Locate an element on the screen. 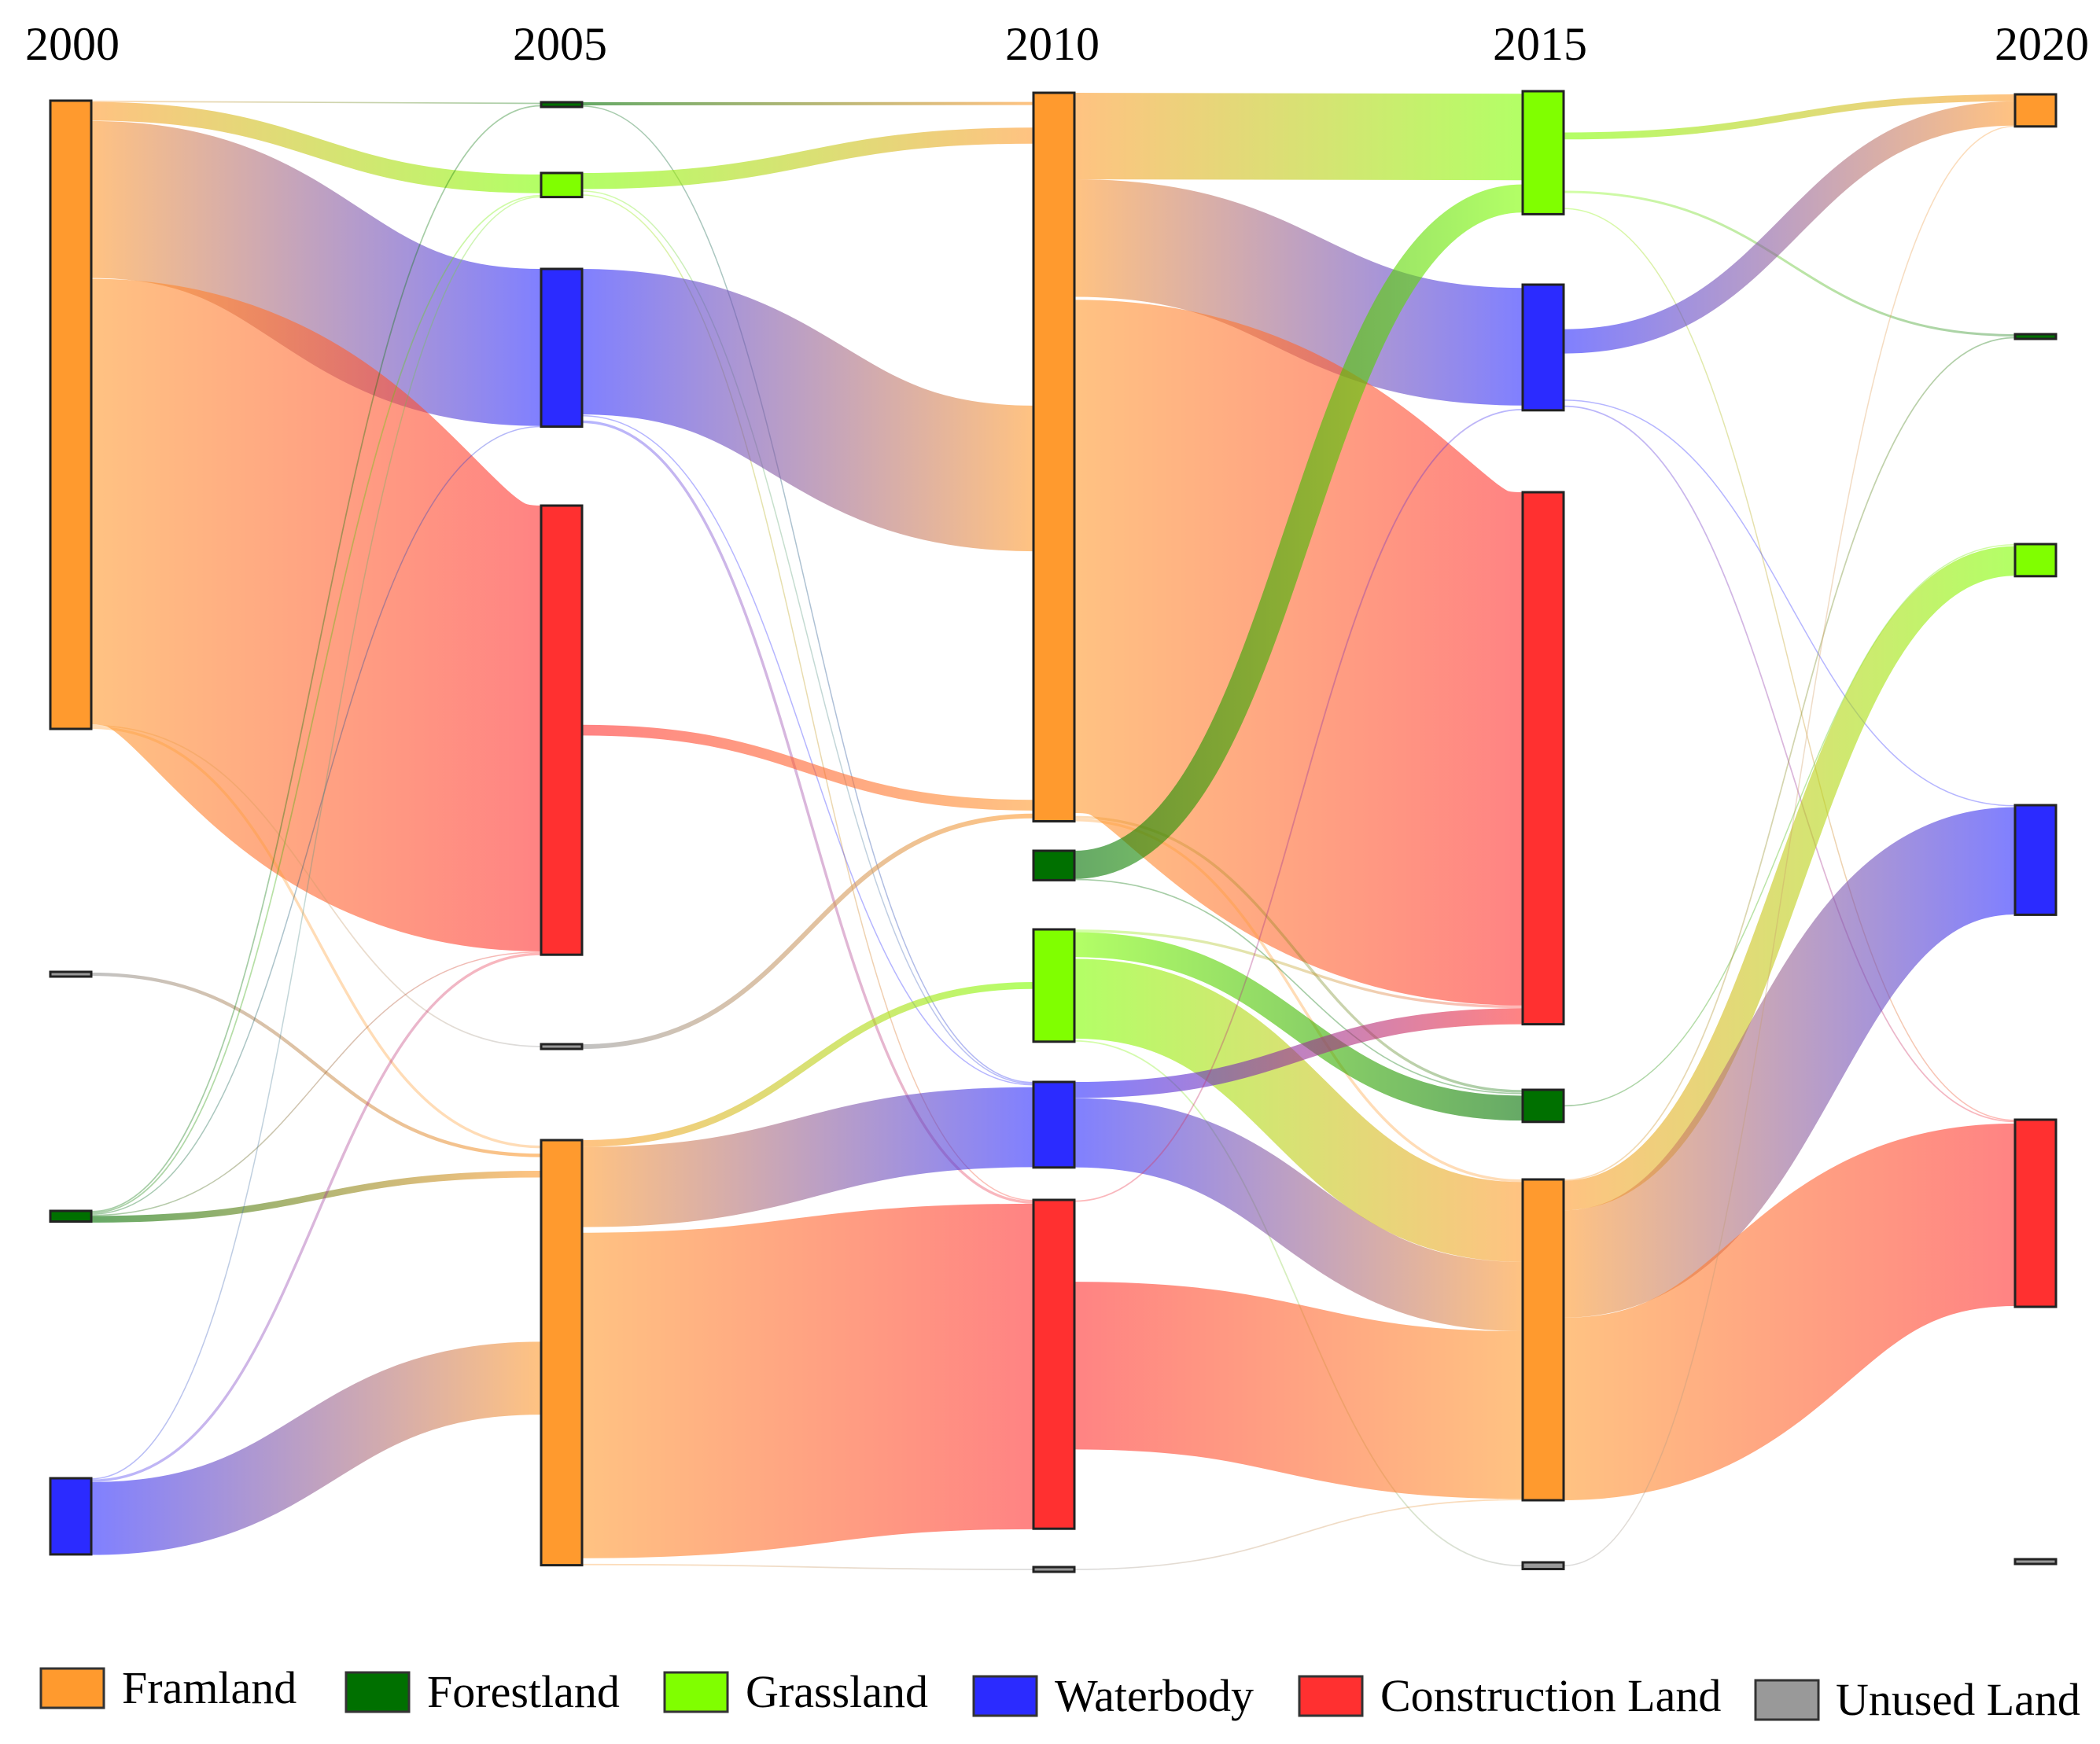  flow-wa2015-to-fa2020 is located at coordinates (1789, 227).